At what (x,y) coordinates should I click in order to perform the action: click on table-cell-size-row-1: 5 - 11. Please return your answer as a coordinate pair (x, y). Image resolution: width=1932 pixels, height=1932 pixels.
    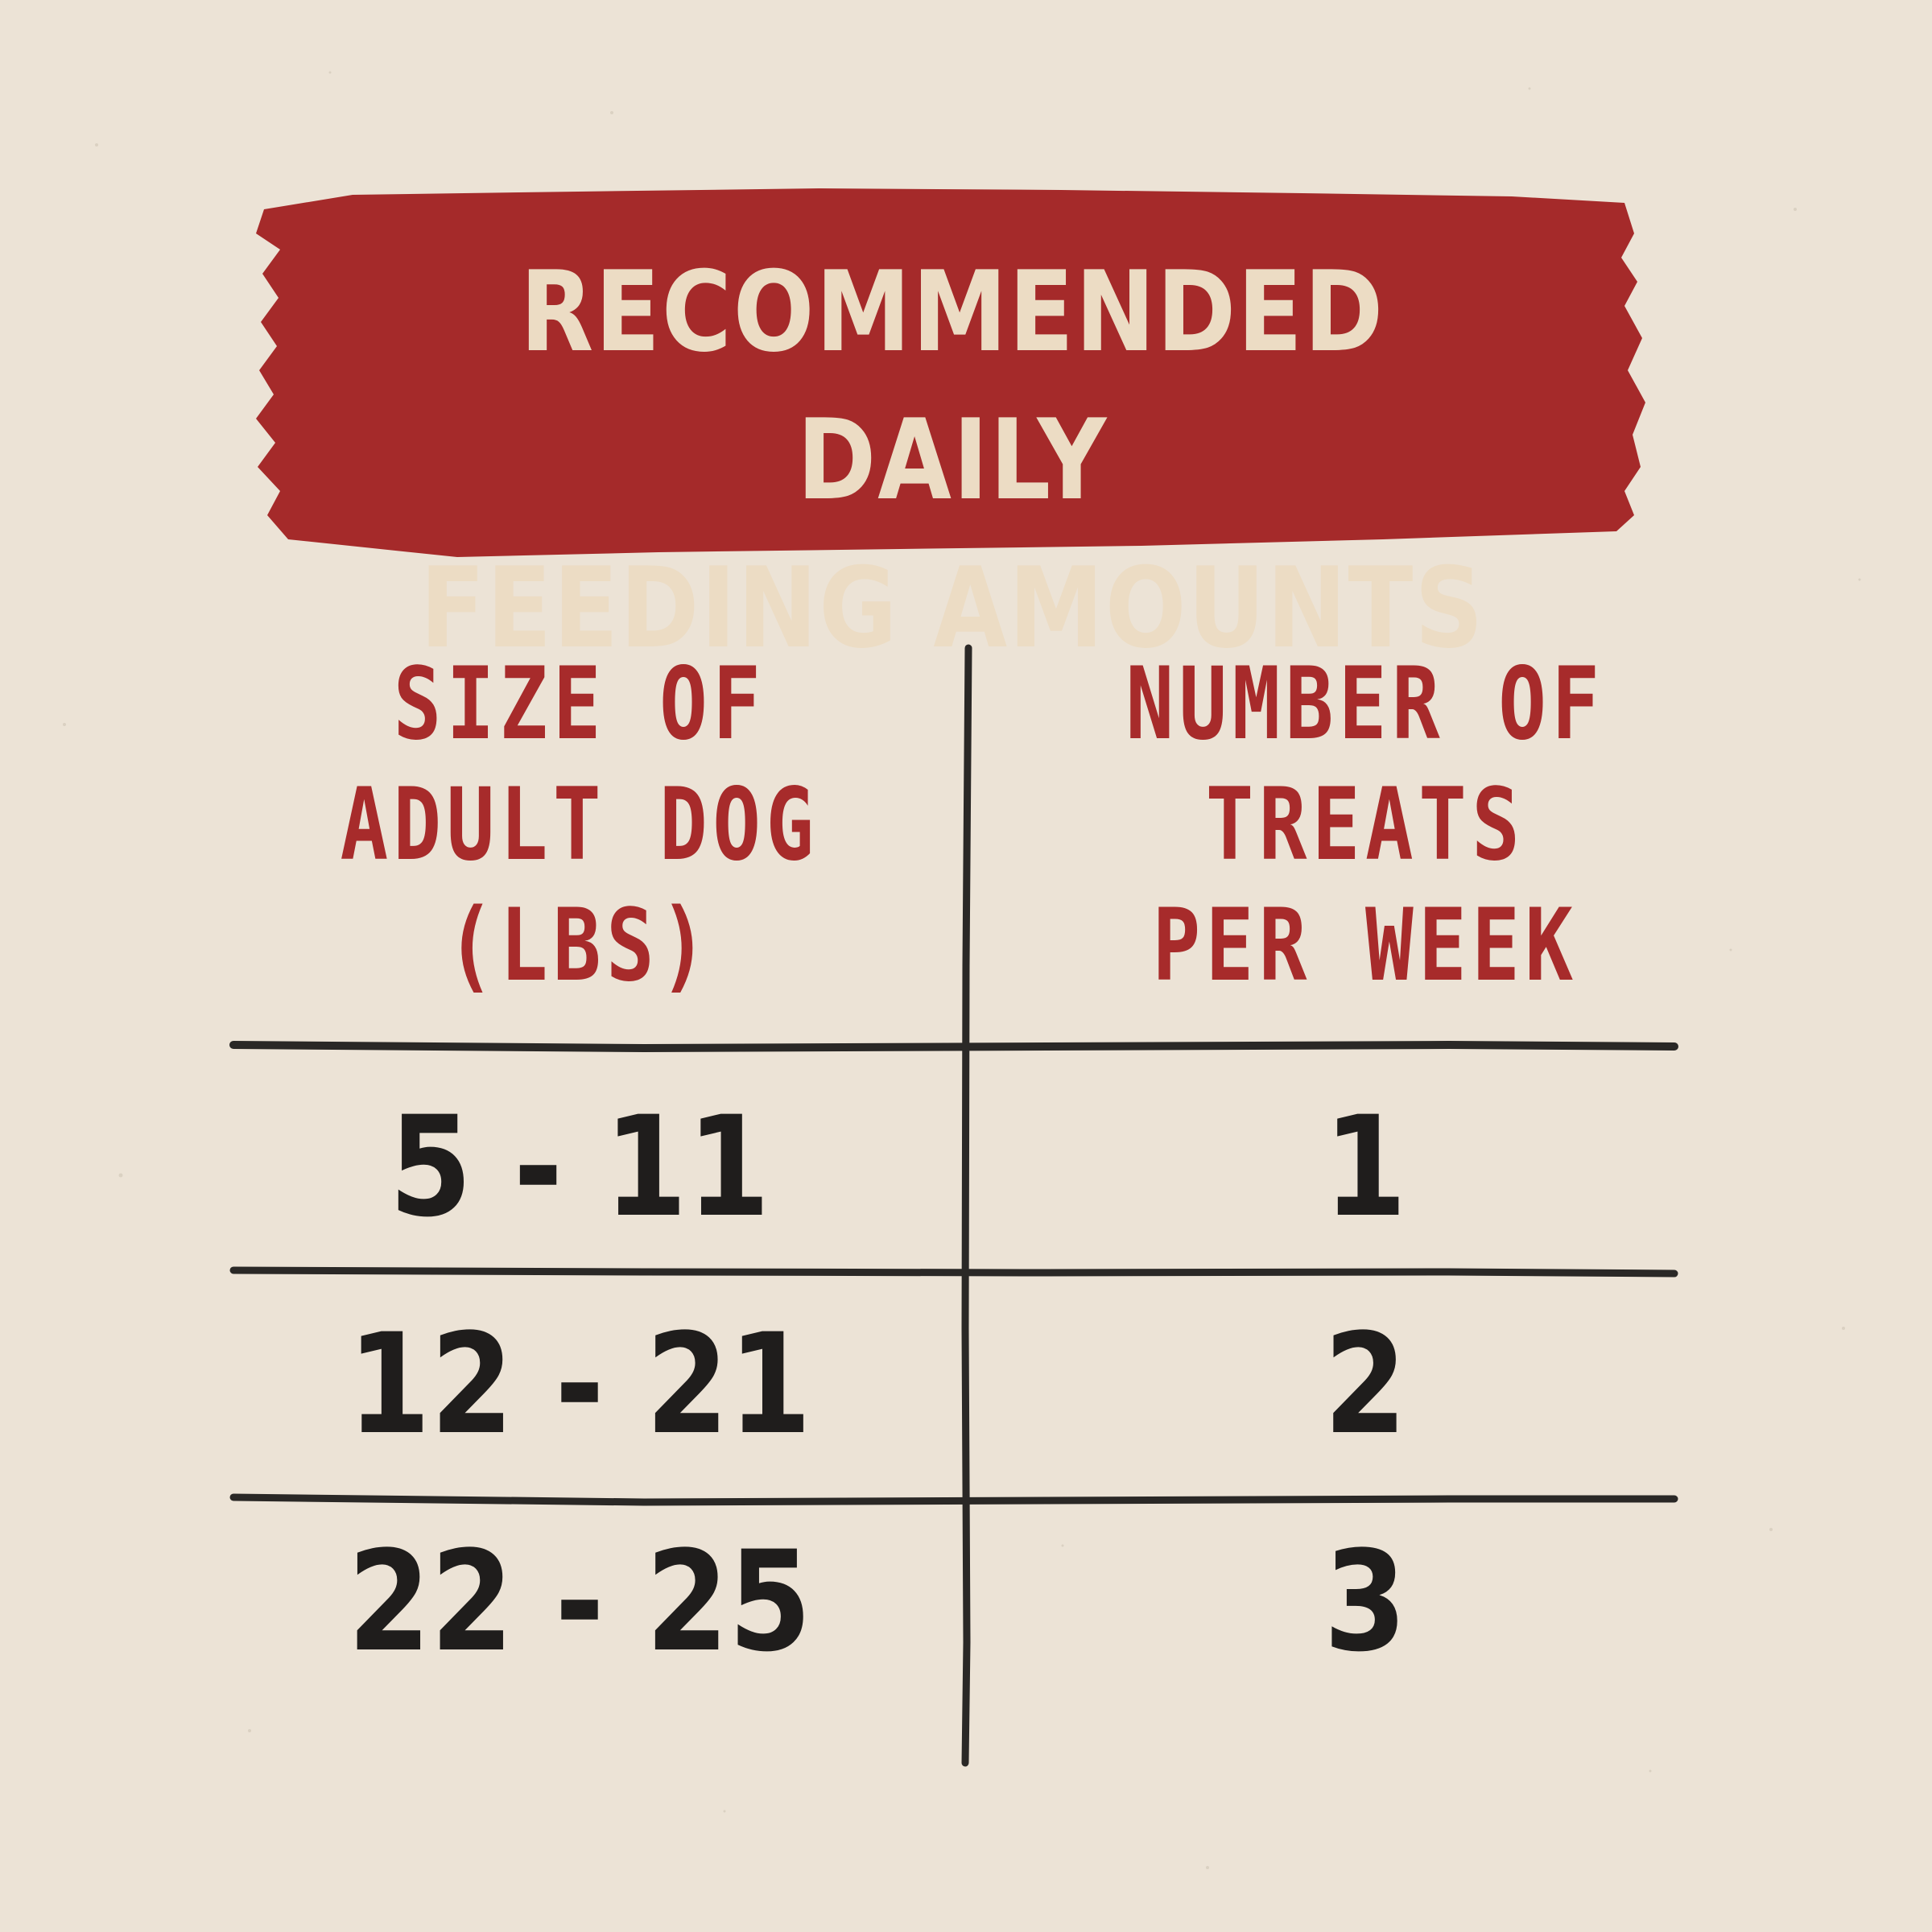
    Looking at the image, I should click on (579, 1167).